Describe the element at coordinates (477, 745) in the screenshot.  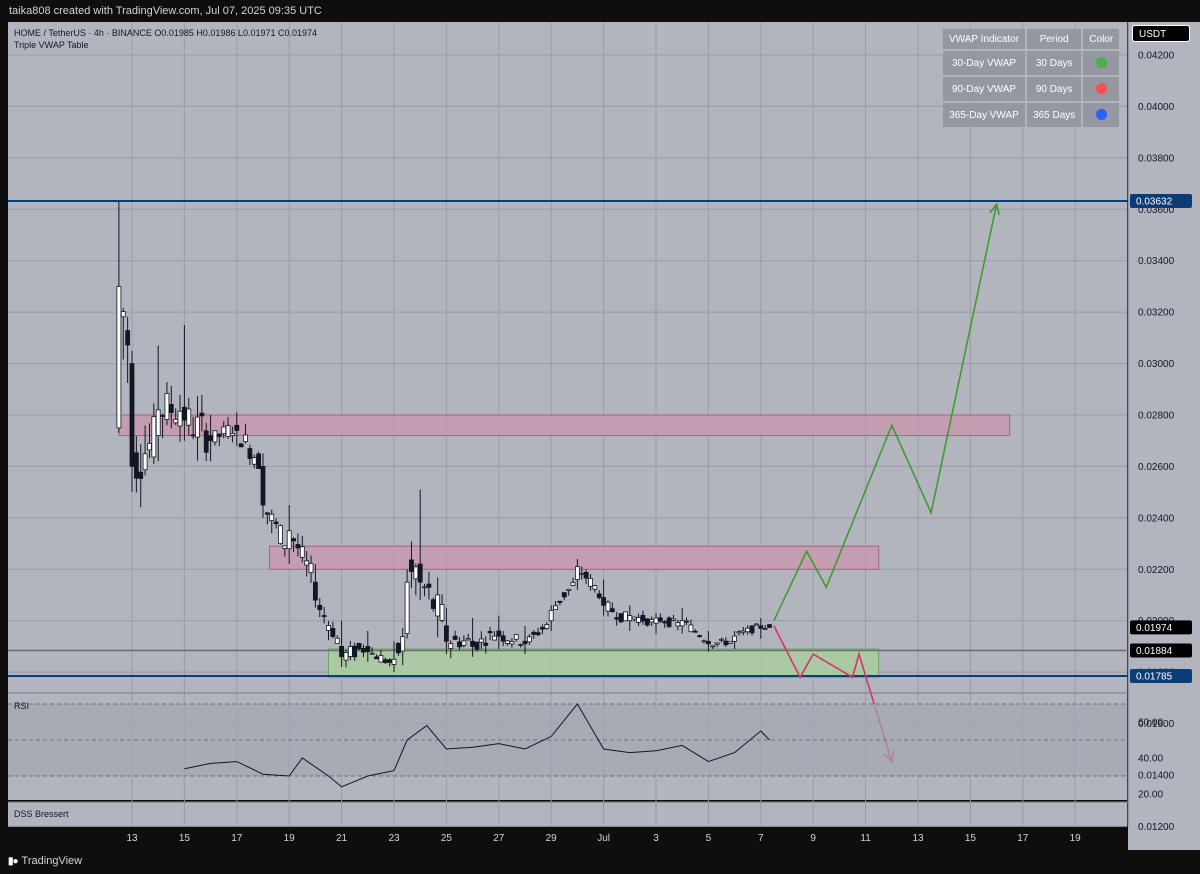
I see `rsi-line` at that location.